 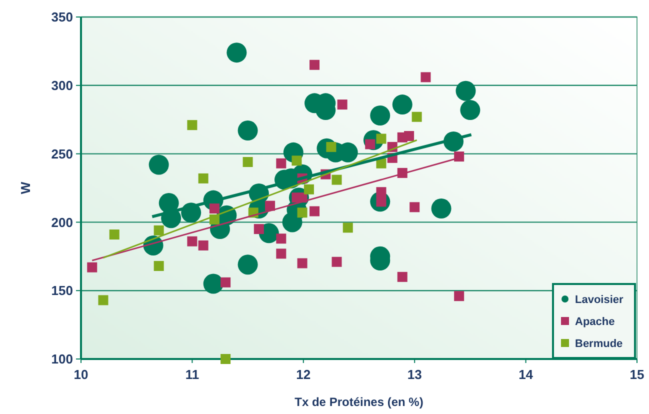 What do you see at coordinates (359, 402) in the screenshot?
I see `x-axis-title: Tx de Protéines (en %)` at bounding box center [359, 402].